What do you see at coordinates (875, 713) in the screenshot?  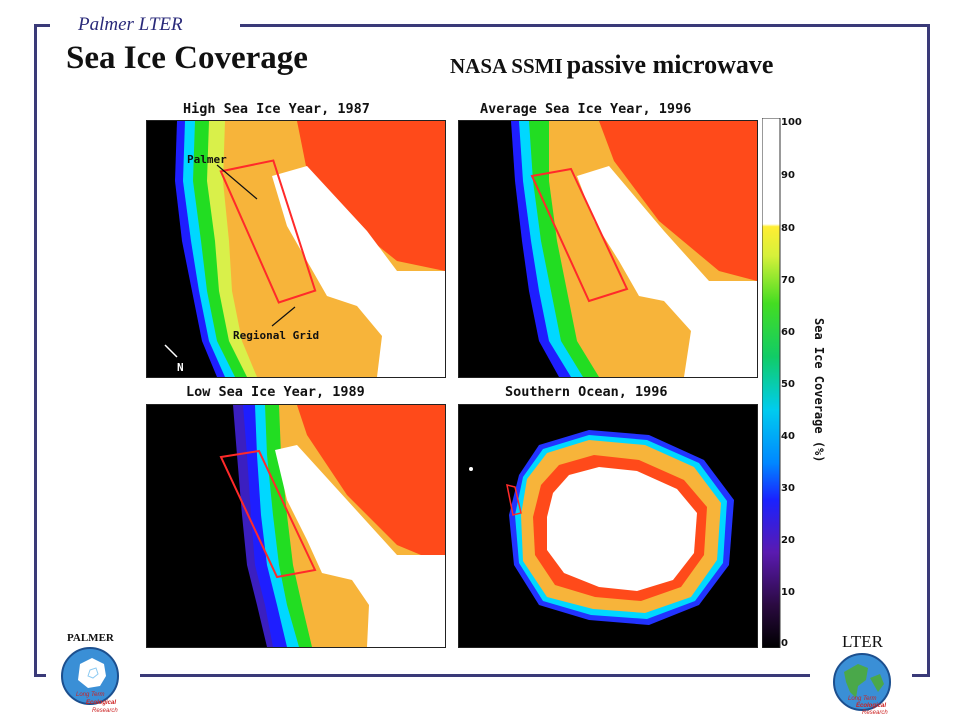 I see `lter-logo-text-3: Research` at bounding box center [875, 713].